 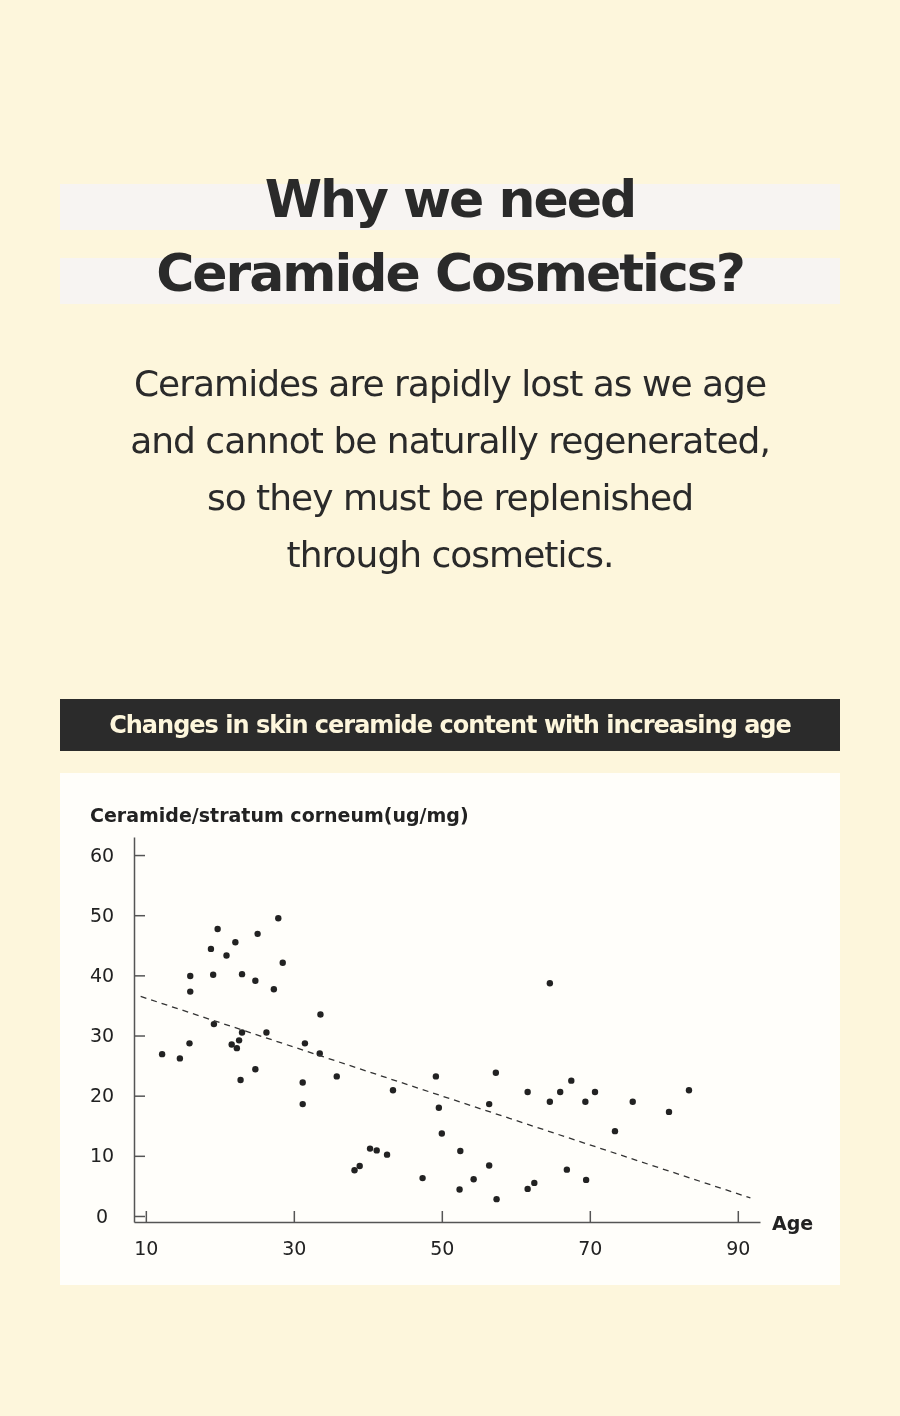 I want to click on y-tick-label: 60, so click(x=102, y=854).